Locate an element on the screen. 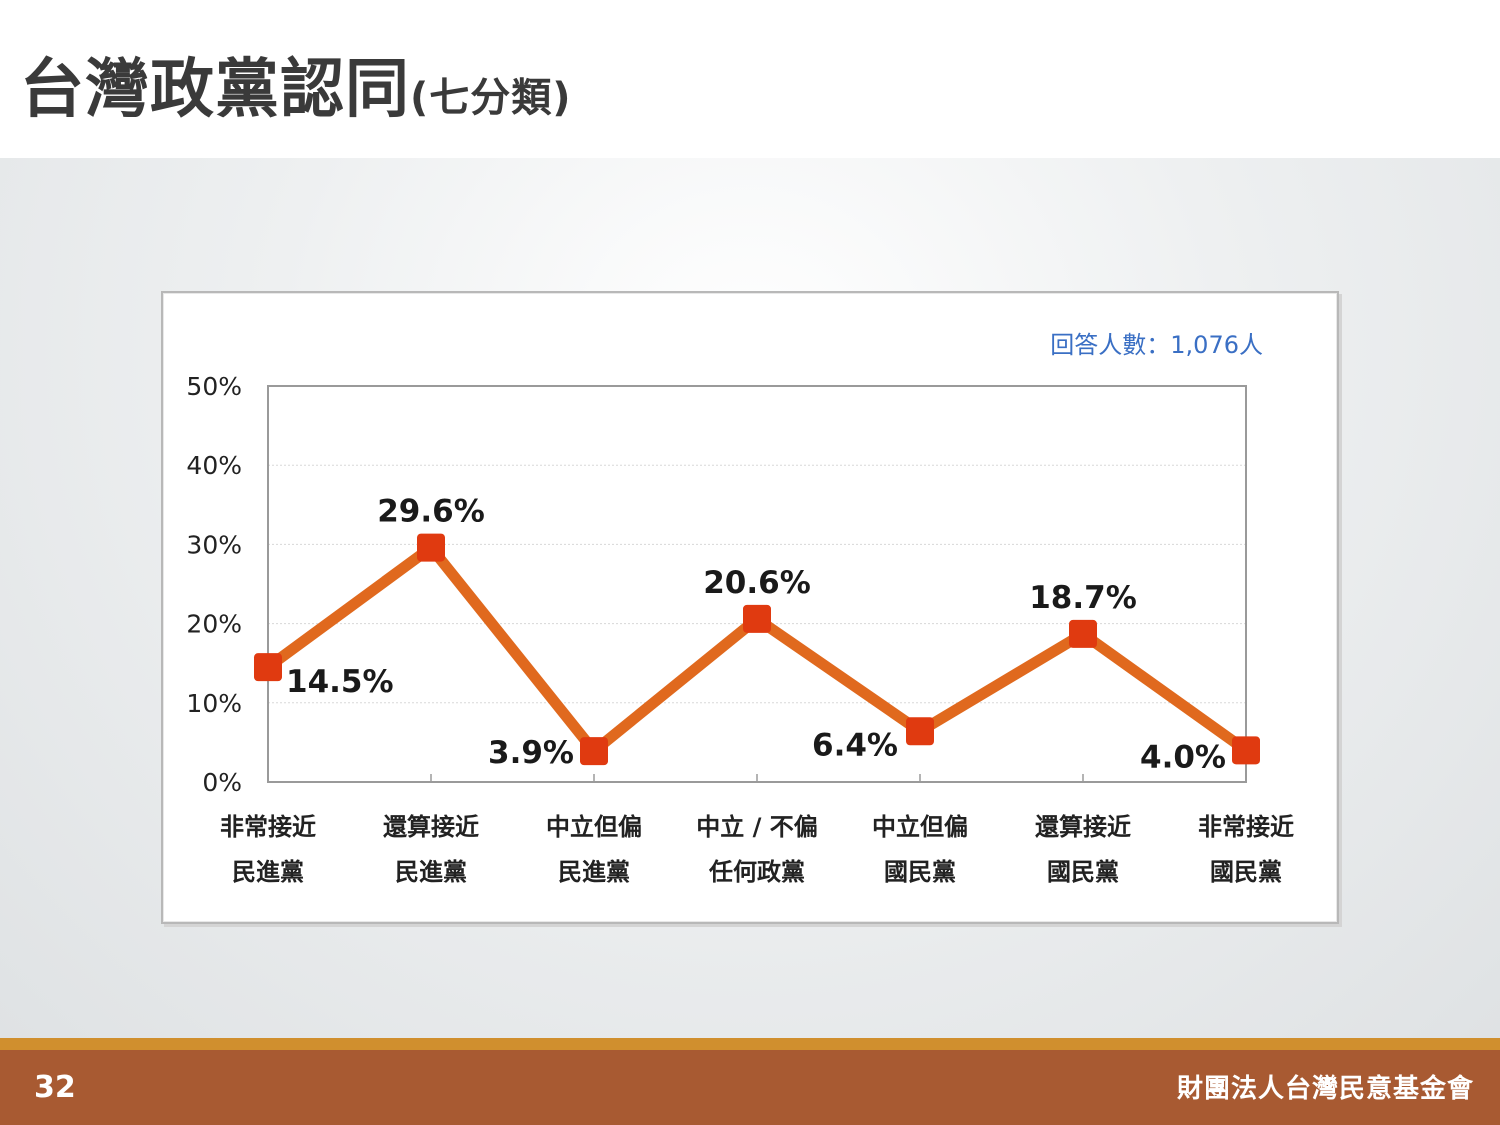 This screenshot has width=1500, height=1125. y-tick-label: 50% is located at coordinates (214, 386).